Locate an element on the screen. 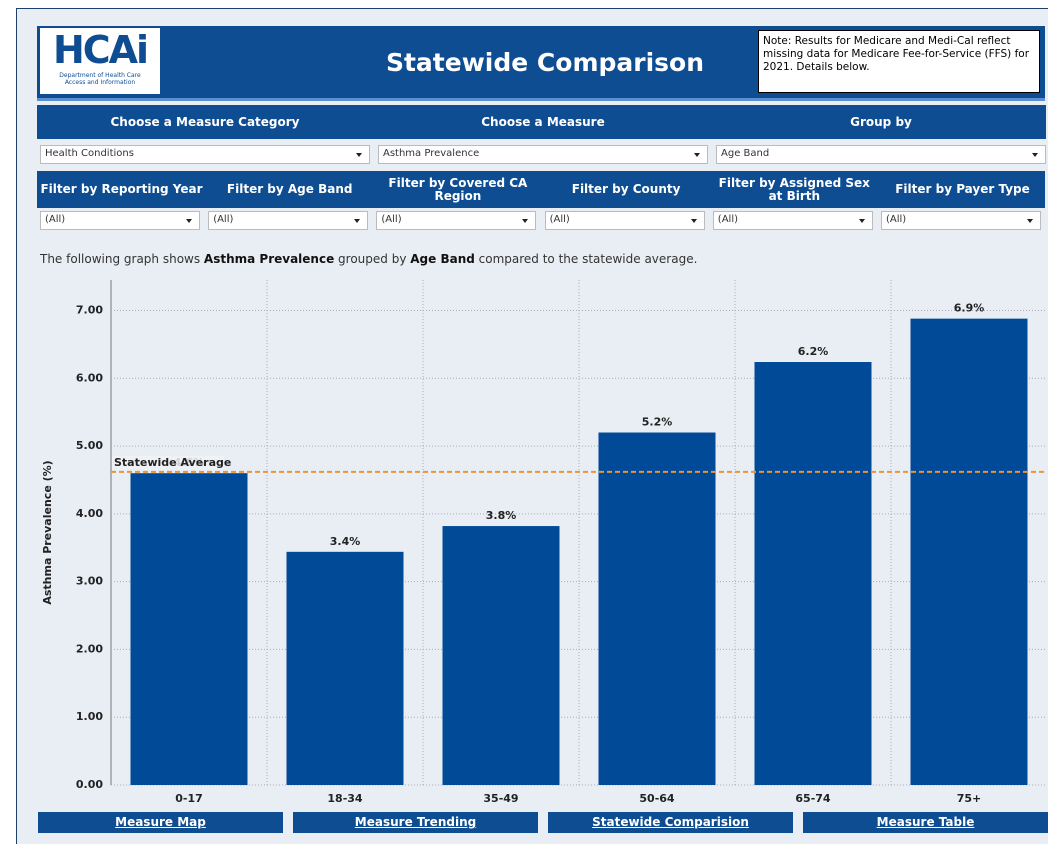 The image size is (1048, 844). y-tick-label: 7.00 is located at coordinates (89, 310).